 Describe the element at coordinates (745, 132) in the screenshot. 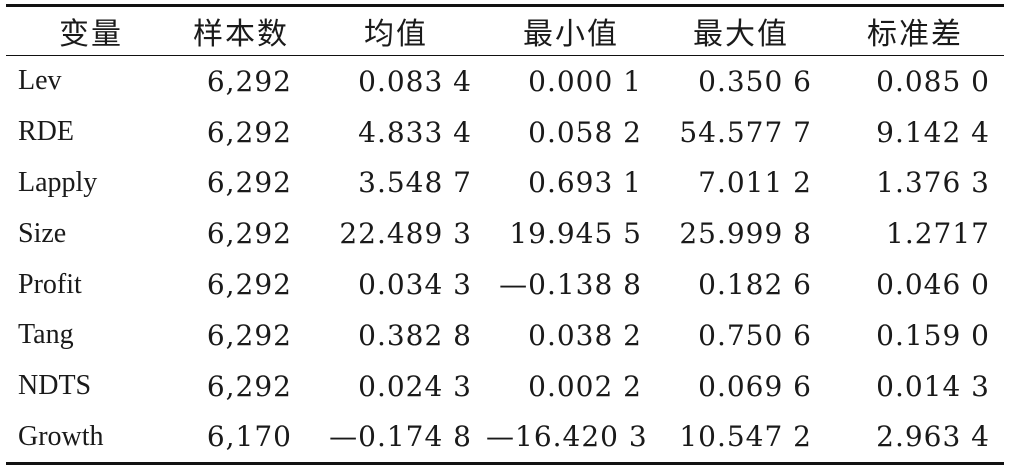

I see `max-value: 54.577 7` at that location.